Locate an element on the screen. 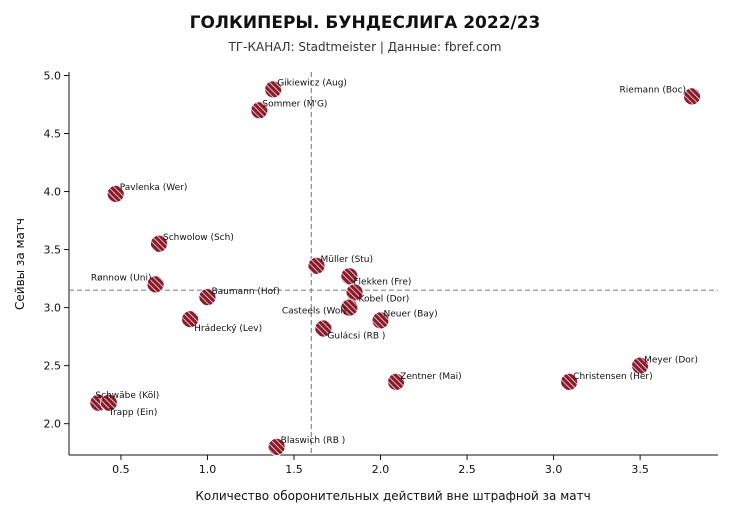  point-label: Meyer (Dor) is located at coordinates (671, 361).